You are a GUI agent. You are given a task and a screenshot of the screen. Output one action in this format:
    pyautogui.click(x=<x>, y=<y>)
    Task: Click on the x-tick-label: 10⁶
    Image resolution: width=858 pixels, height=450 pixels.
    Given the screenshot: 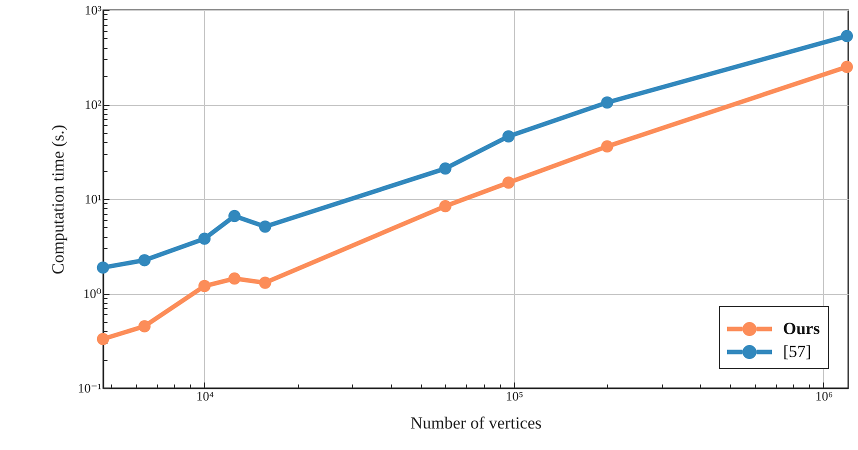 What is the action you would take?
    pyautogui.click(x=824, y=396)
    